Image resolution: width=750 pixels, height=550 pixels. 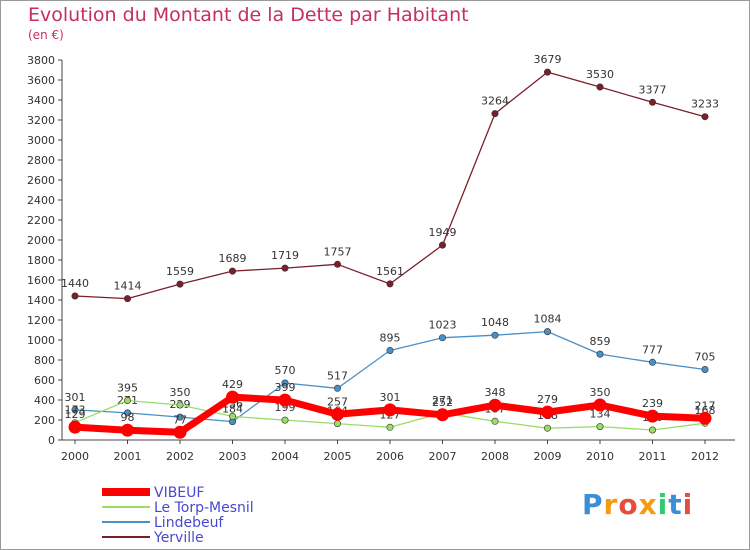 I want to click on data-point-yerville-2010, so click(x=600, y=87).